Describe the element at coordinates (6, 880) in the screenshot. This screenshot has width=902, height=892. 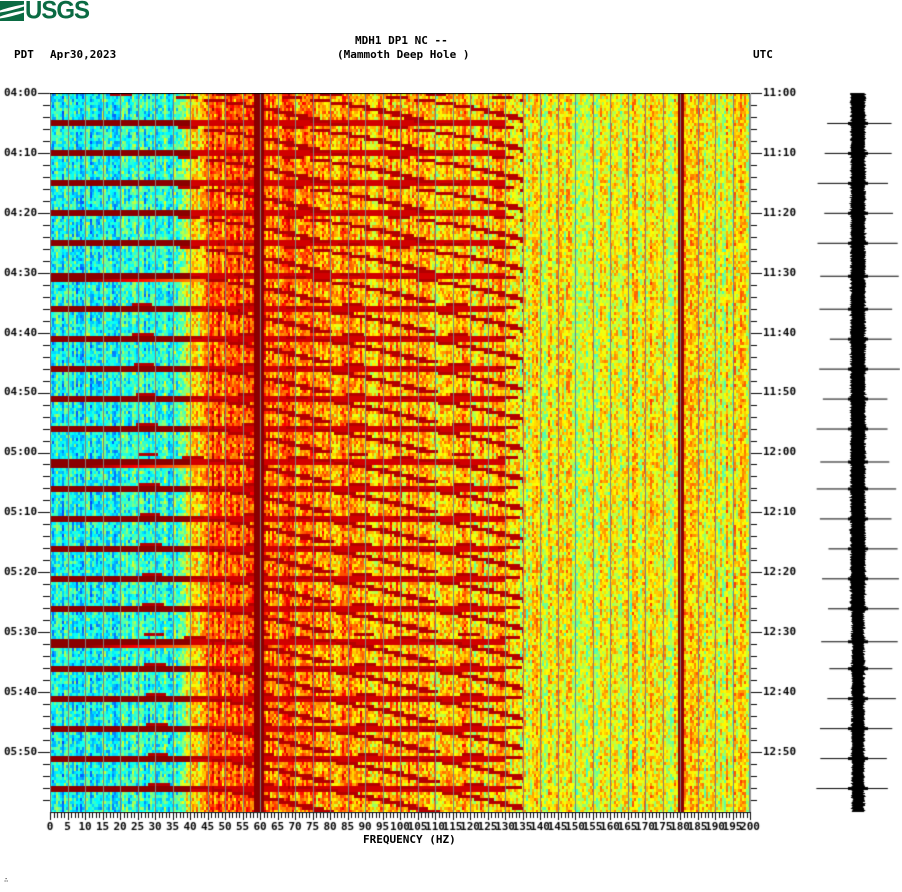
I see `corner-mark: ∴` at that location.